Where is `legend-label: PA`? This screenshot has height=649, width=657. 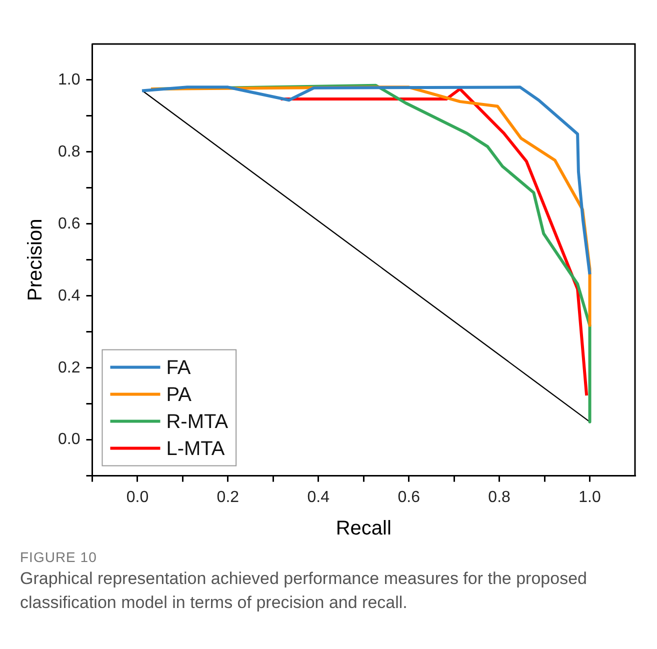 legend-label: PA is located at coordinates (179, 395).